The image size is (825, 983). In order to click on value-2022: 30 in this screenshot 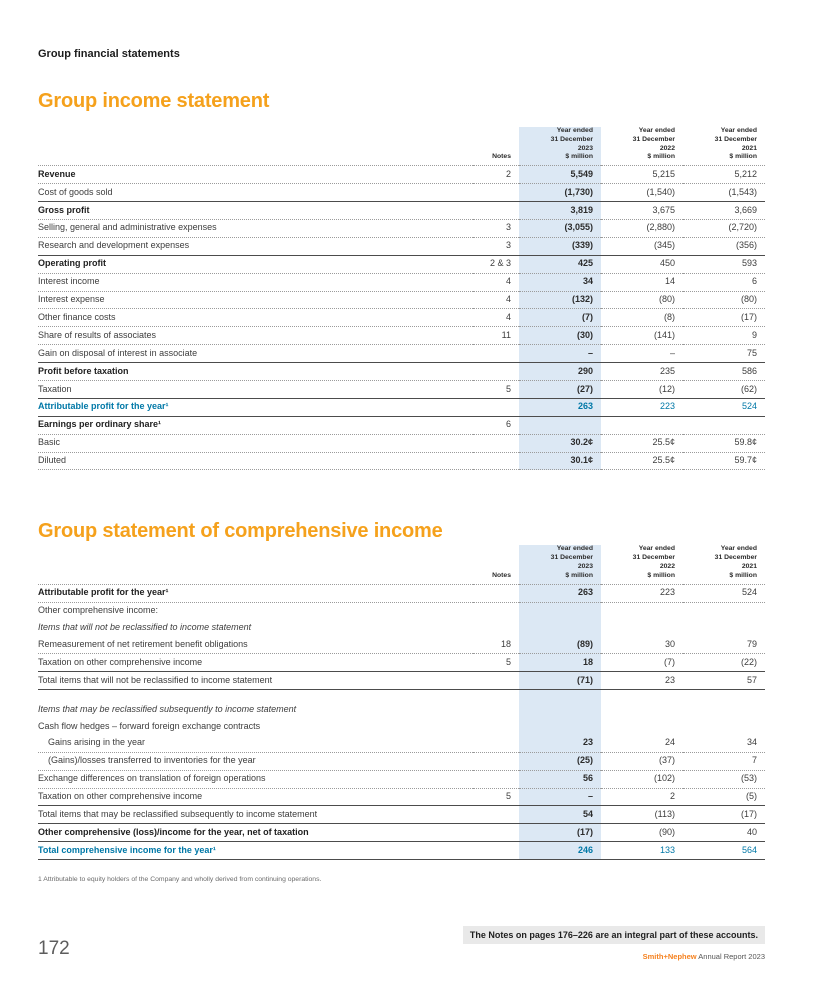, I will do `click(669, 643)`.